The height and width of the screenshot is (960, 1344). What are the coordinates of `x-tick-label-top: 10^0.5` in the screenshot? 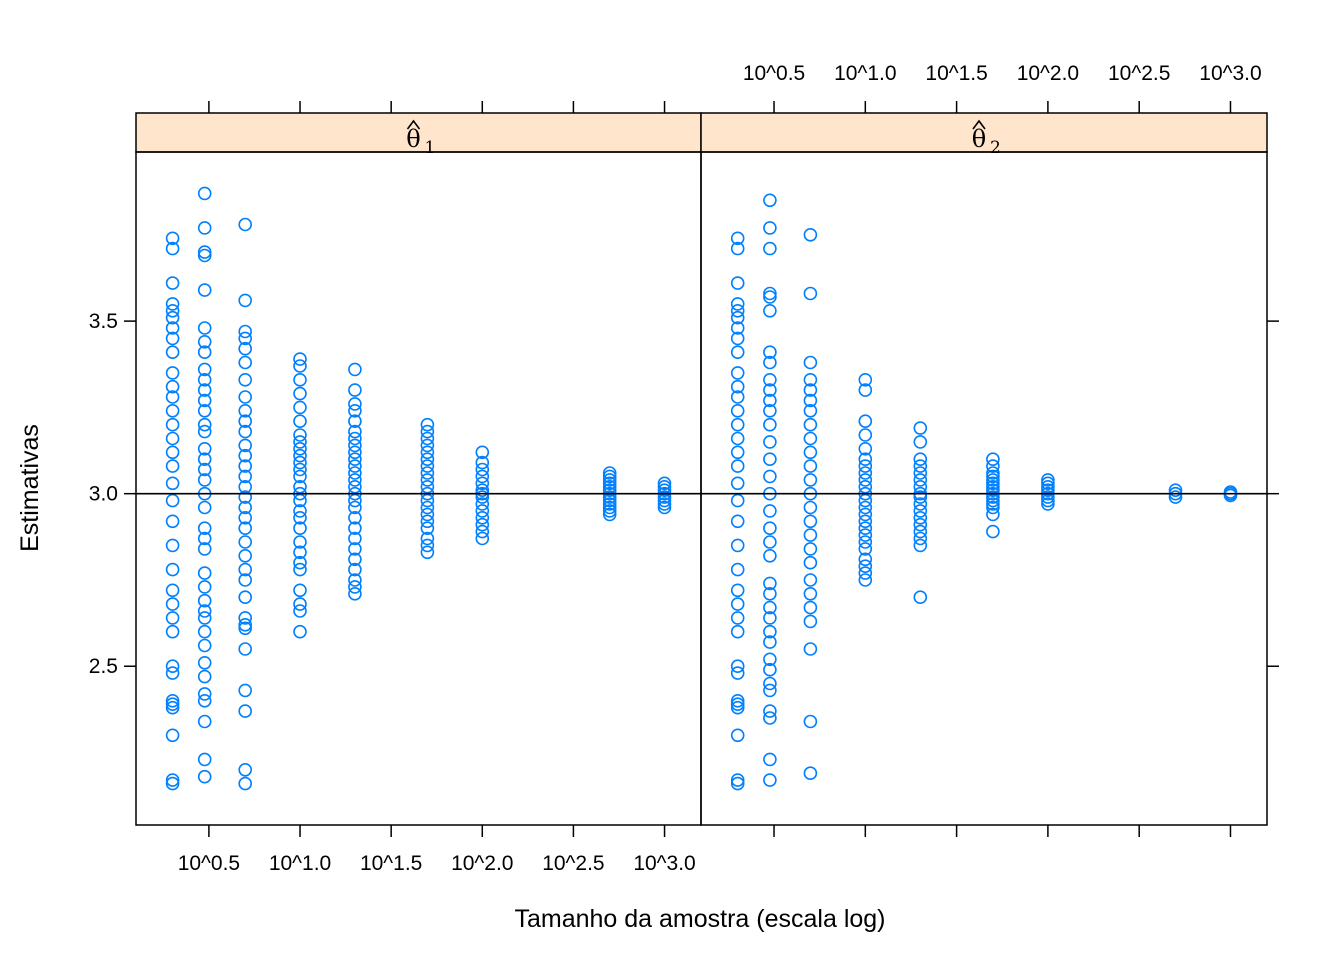 It's located at (774, 73).